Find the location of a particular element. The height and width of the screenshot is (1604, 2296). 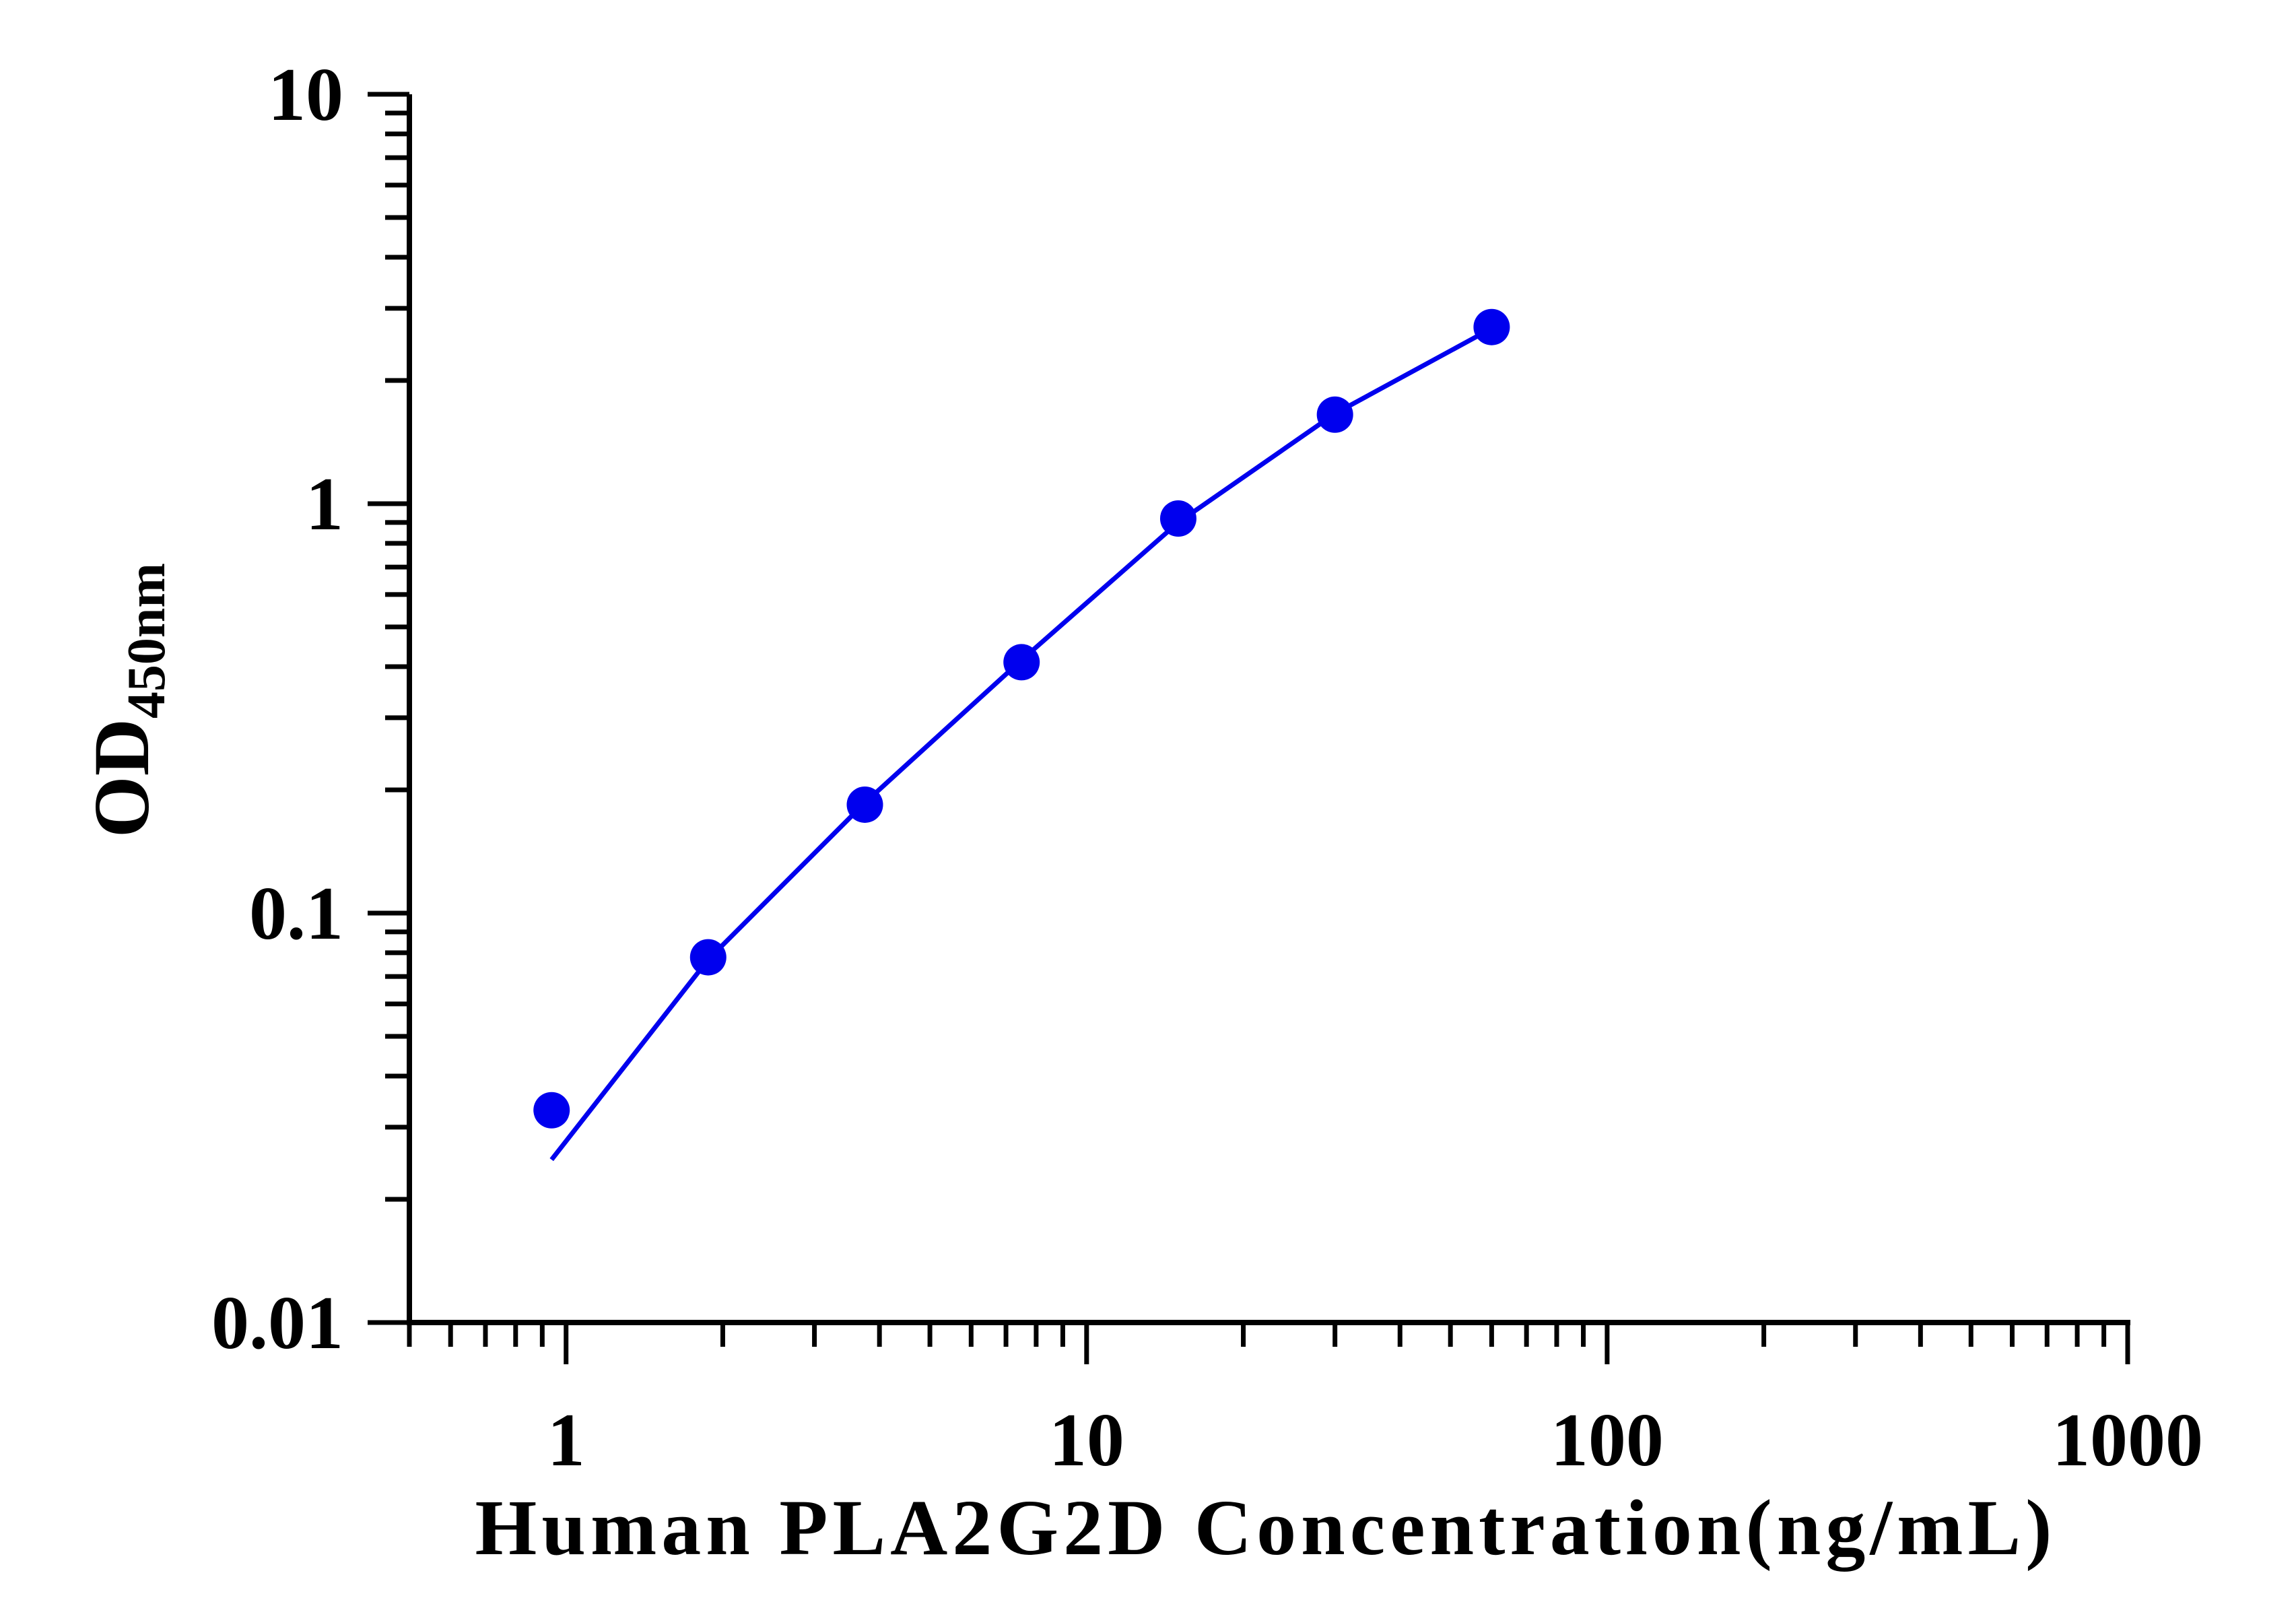

y-axis-label-main: OD is located at coordinates (121, 778).